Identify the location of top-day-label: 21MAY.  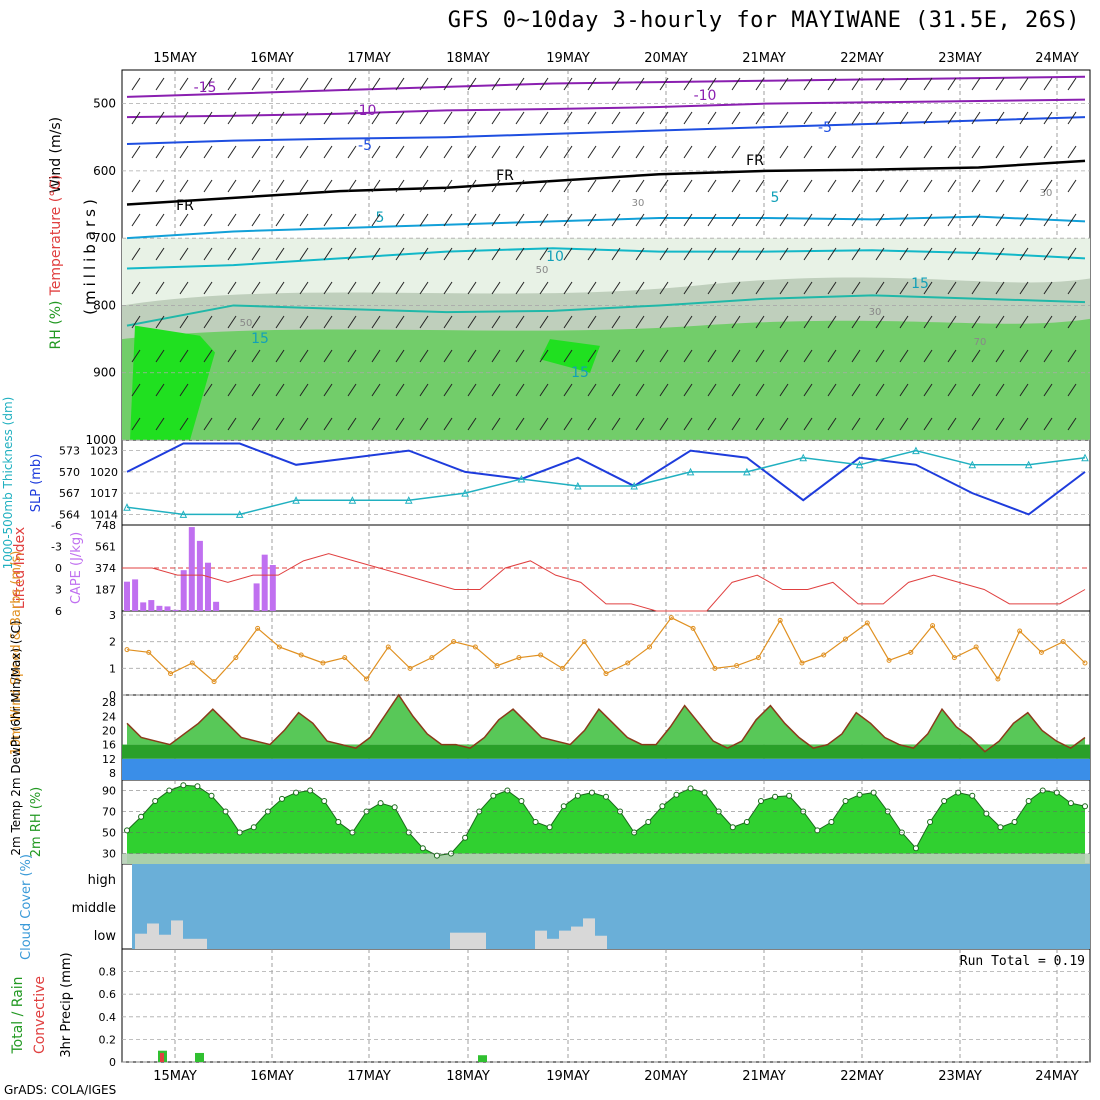
(764, 58).